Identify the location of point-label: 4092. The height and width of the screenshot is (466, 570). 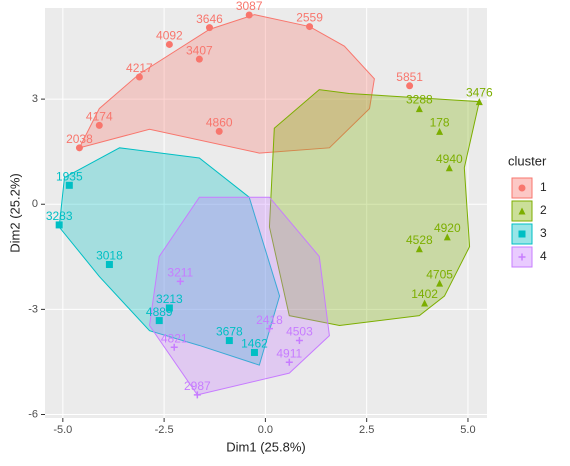
(169, 36).